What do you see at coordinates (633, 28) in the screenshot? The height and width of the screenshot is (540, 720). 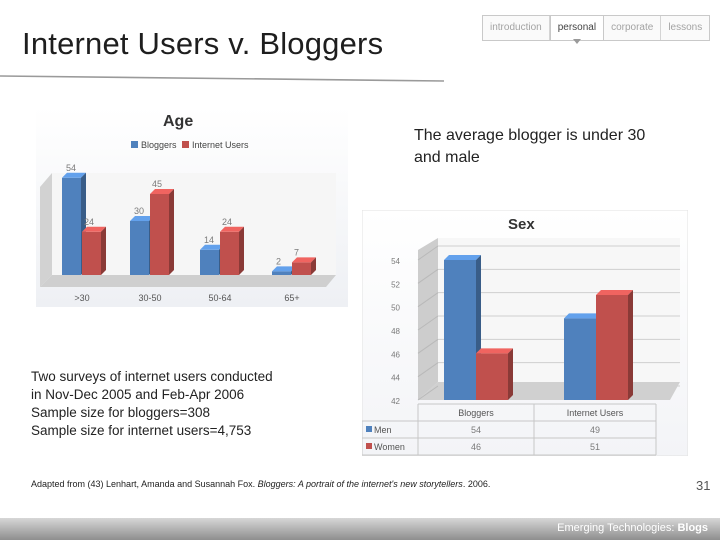 I see `tab-corporate: corporate` at bounding box center [633, 28].